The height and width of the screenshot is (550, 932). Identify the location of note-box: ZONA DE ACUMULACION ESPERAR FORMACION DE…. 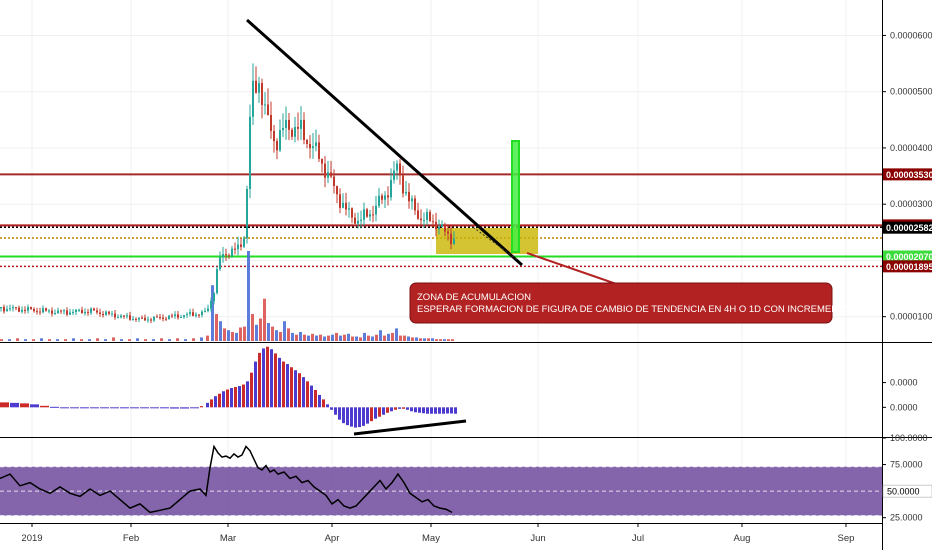
(663, 303).